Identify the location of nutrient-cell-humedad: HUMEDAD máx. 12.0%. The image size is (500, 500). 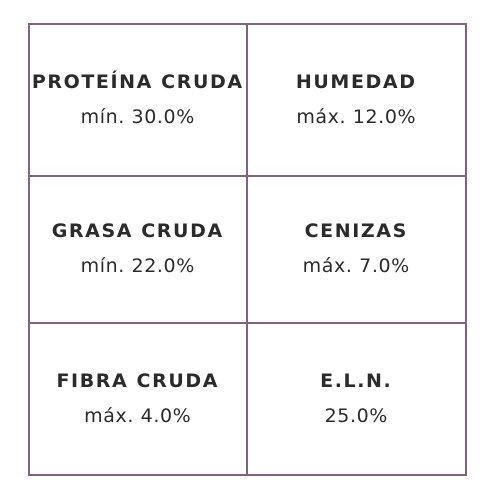
(357, 100).